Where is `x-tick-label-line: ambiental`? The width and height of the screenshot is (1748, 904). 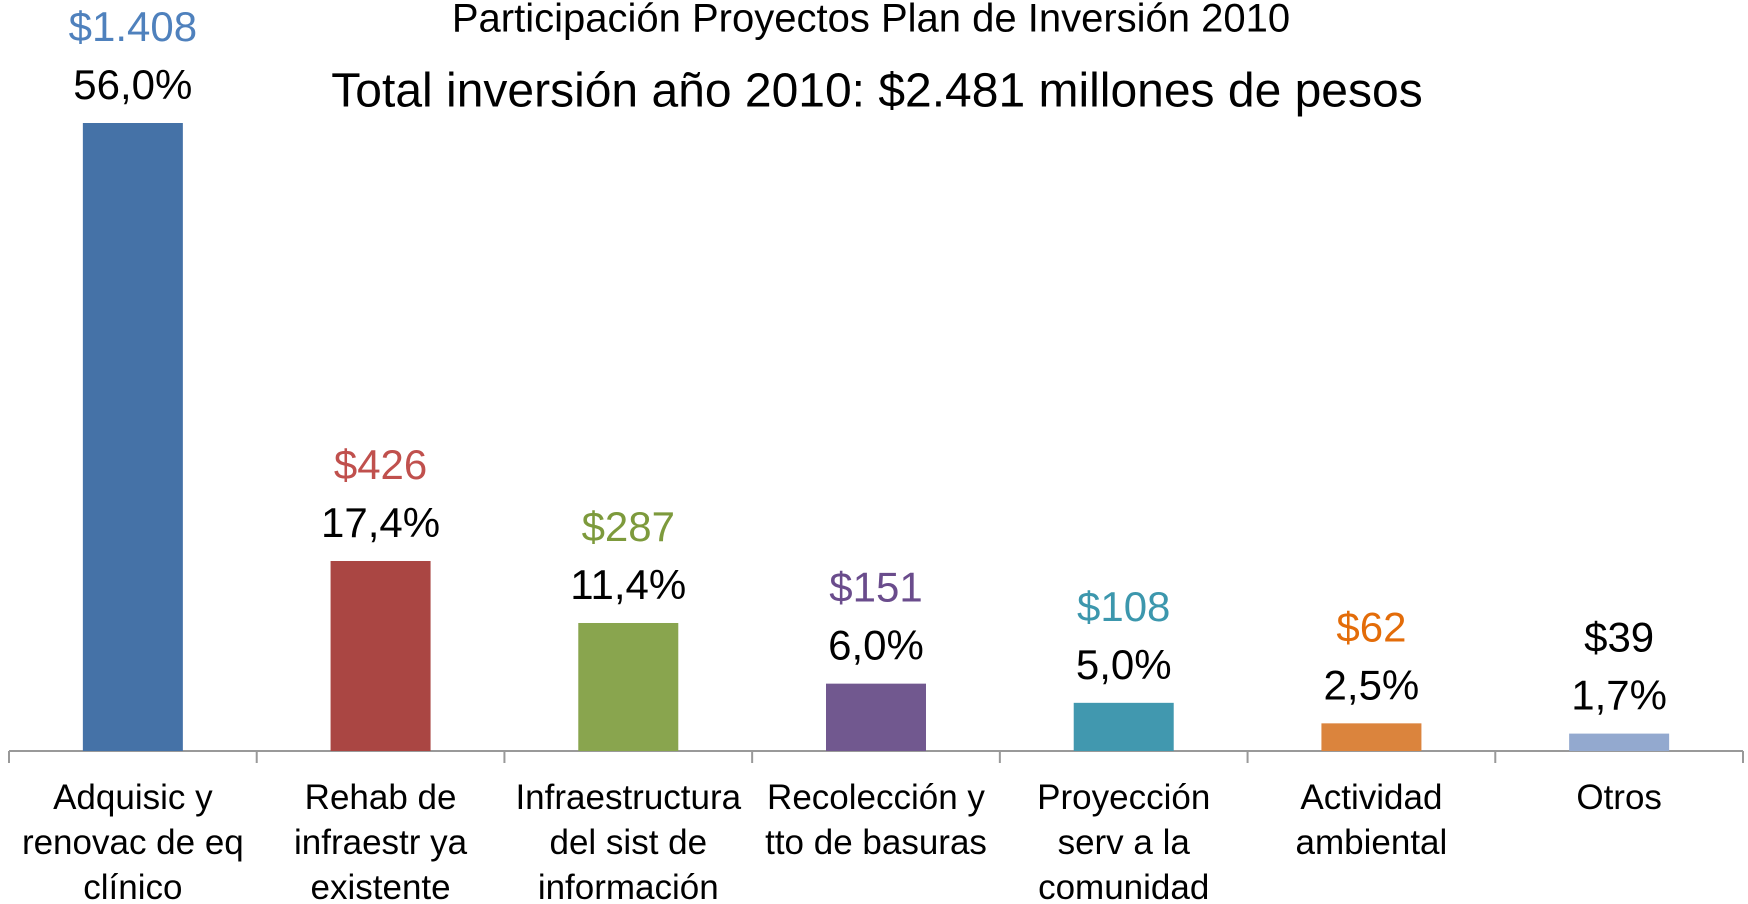
x-tick-label-line: ambiental is located at coordinates (1372, 842).